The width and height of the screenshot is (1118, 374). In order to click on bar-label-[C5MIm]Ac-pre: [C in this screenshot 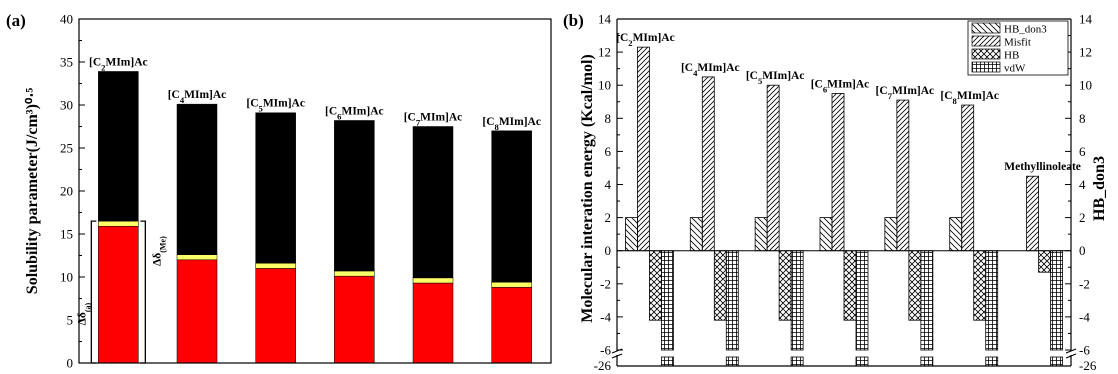, I will do `click(752, 76)`.